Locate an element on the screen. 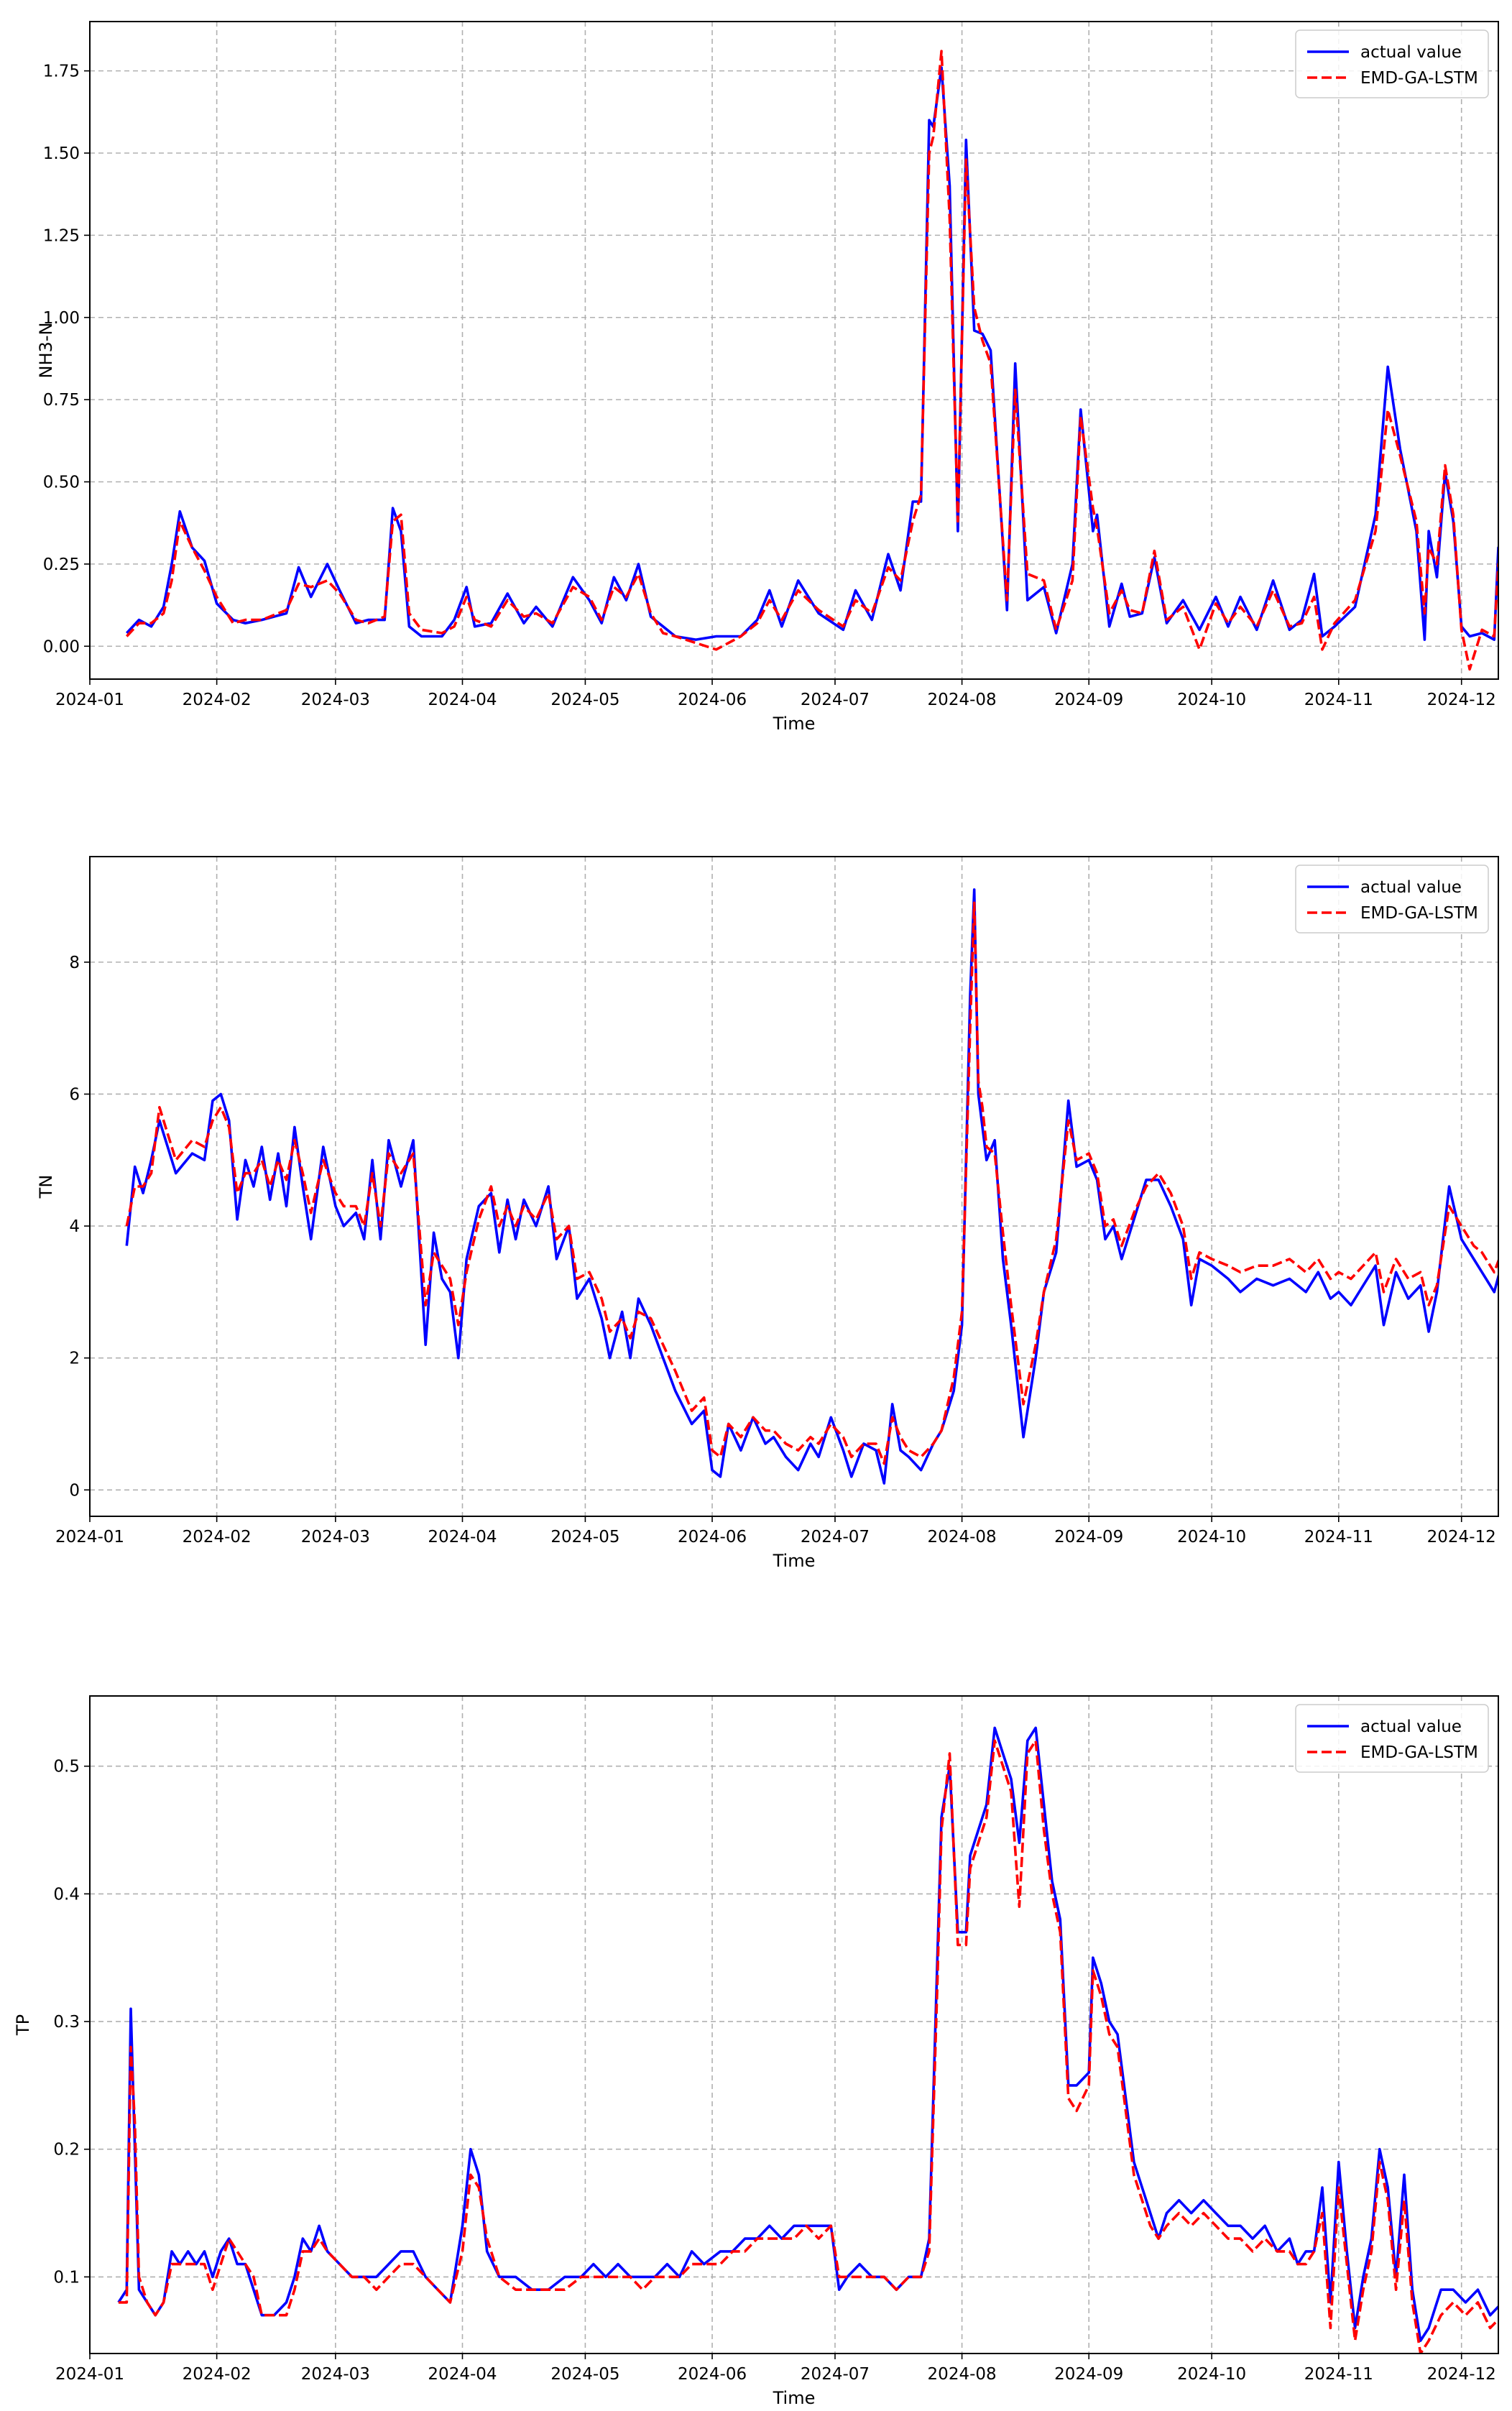 This screenshot has width=1512, height=2411. y-tick-label: 6 is located at coordinates (75, 1094).